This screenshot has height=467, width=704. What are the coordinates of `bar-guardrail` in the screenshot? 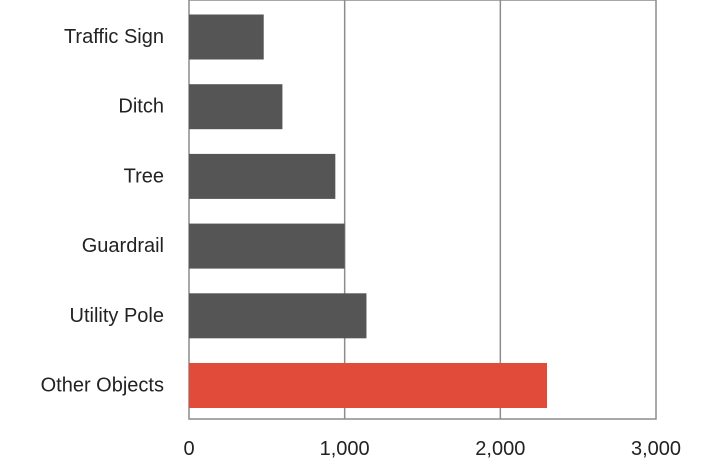 It's located at (267, 246).